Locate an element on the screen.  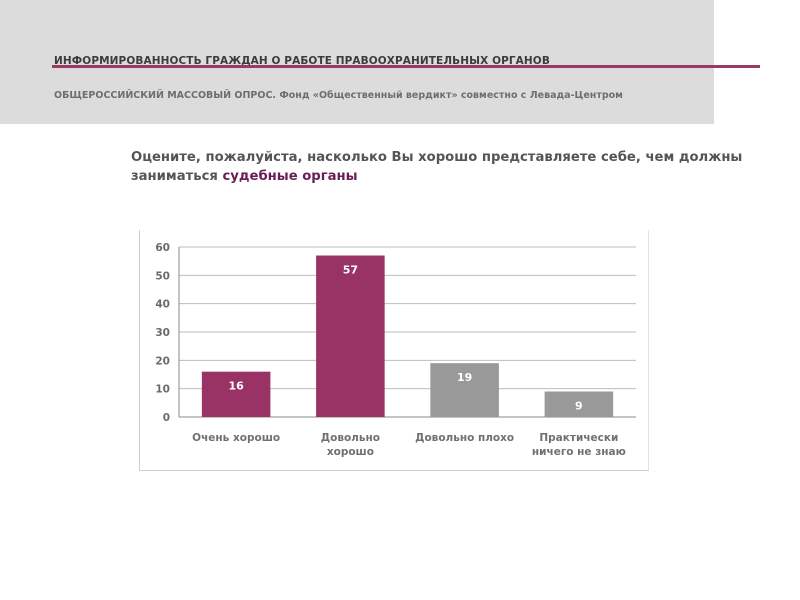
x-tick-label: Довольно плохо is located at coordinates (464, 438).